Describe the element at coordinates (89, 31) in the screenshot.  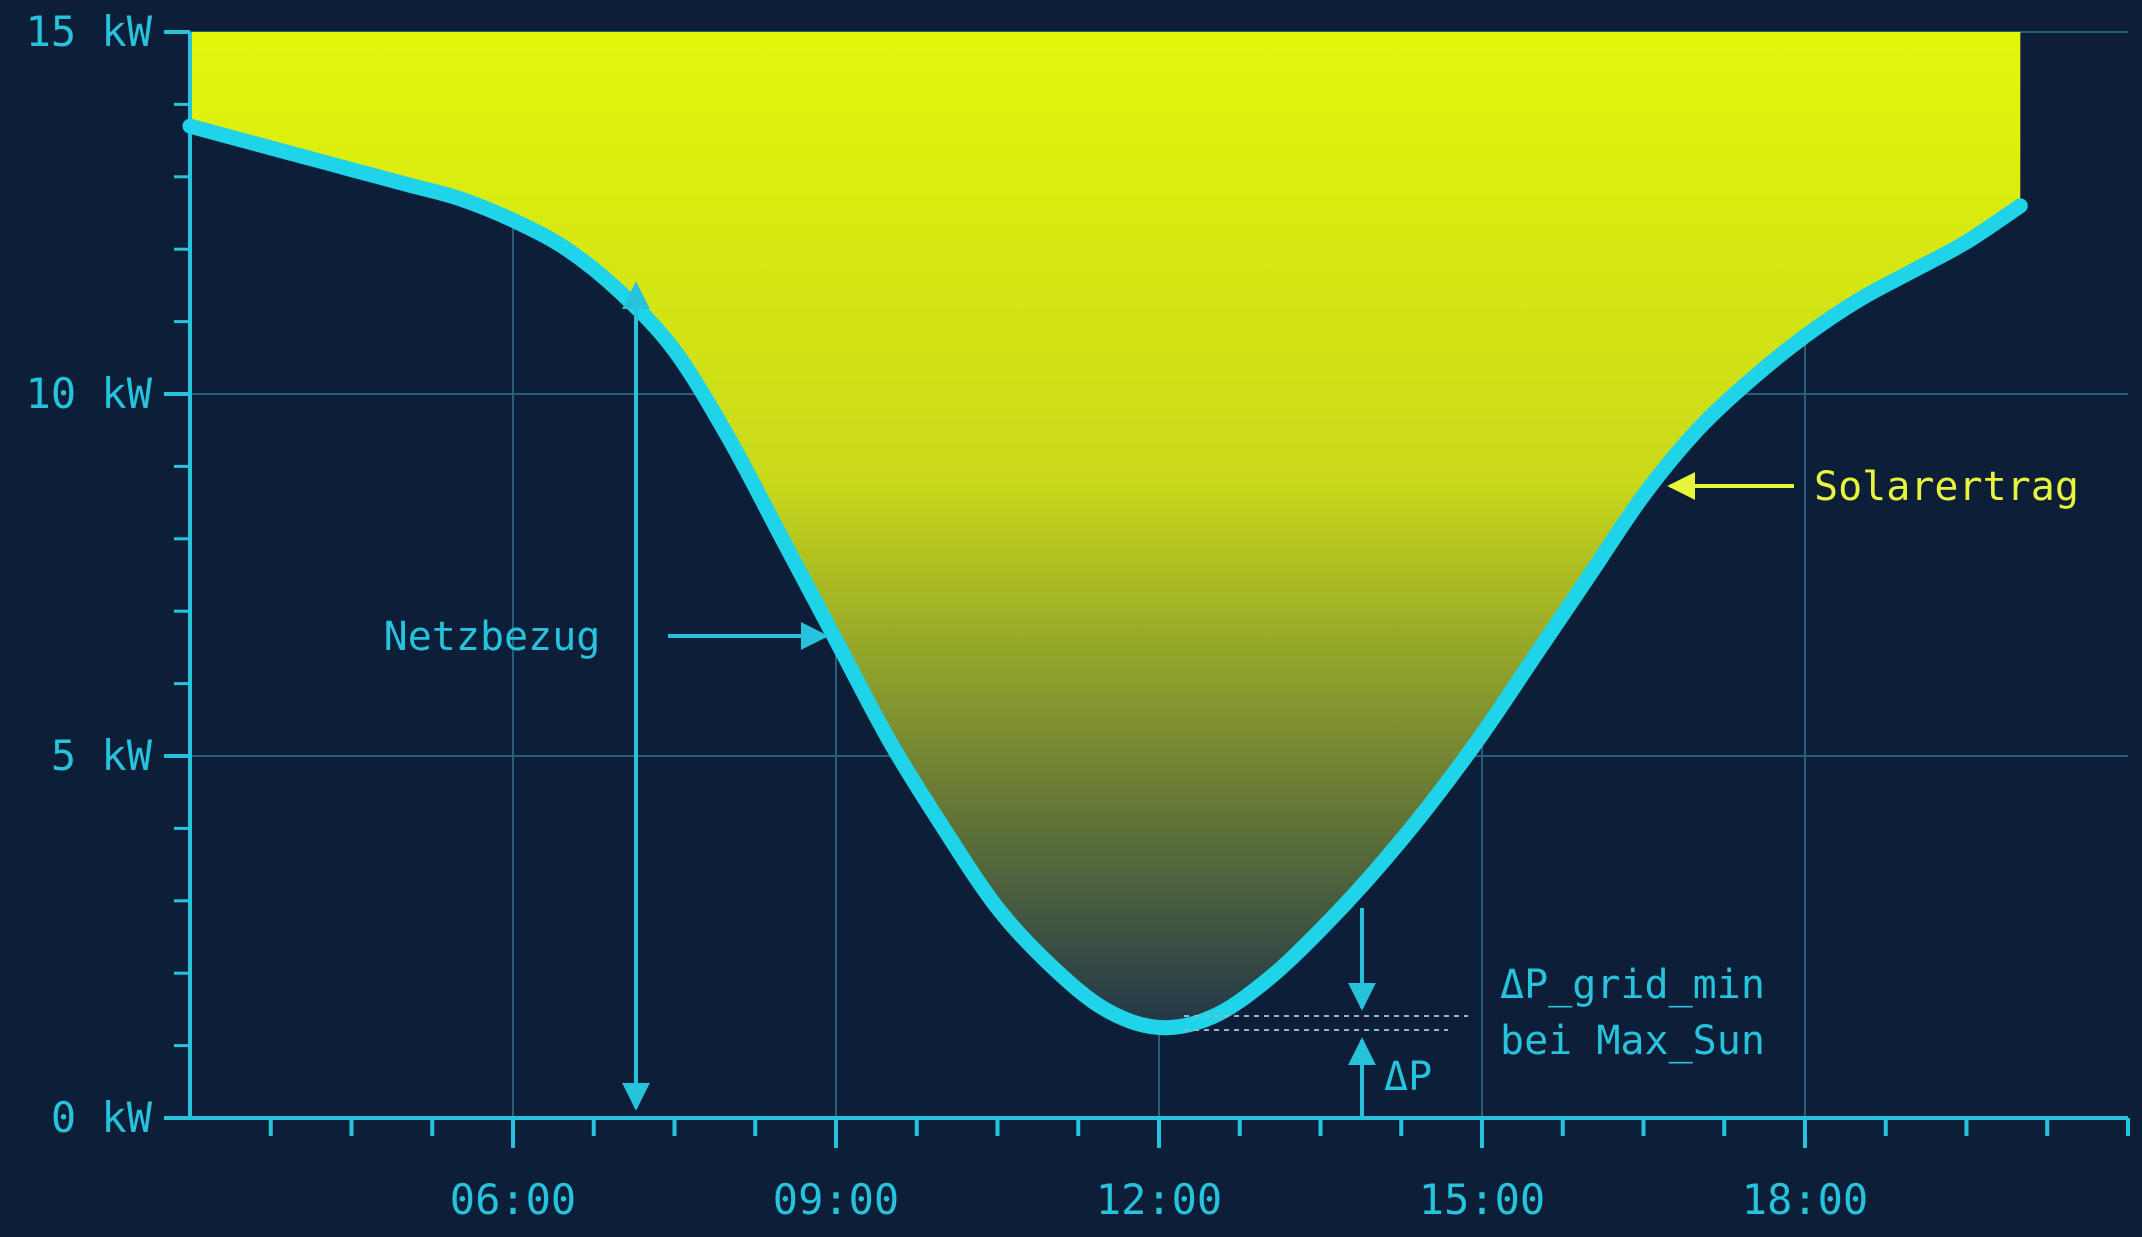
I see `y-tick-label: 15 kW` at that location.